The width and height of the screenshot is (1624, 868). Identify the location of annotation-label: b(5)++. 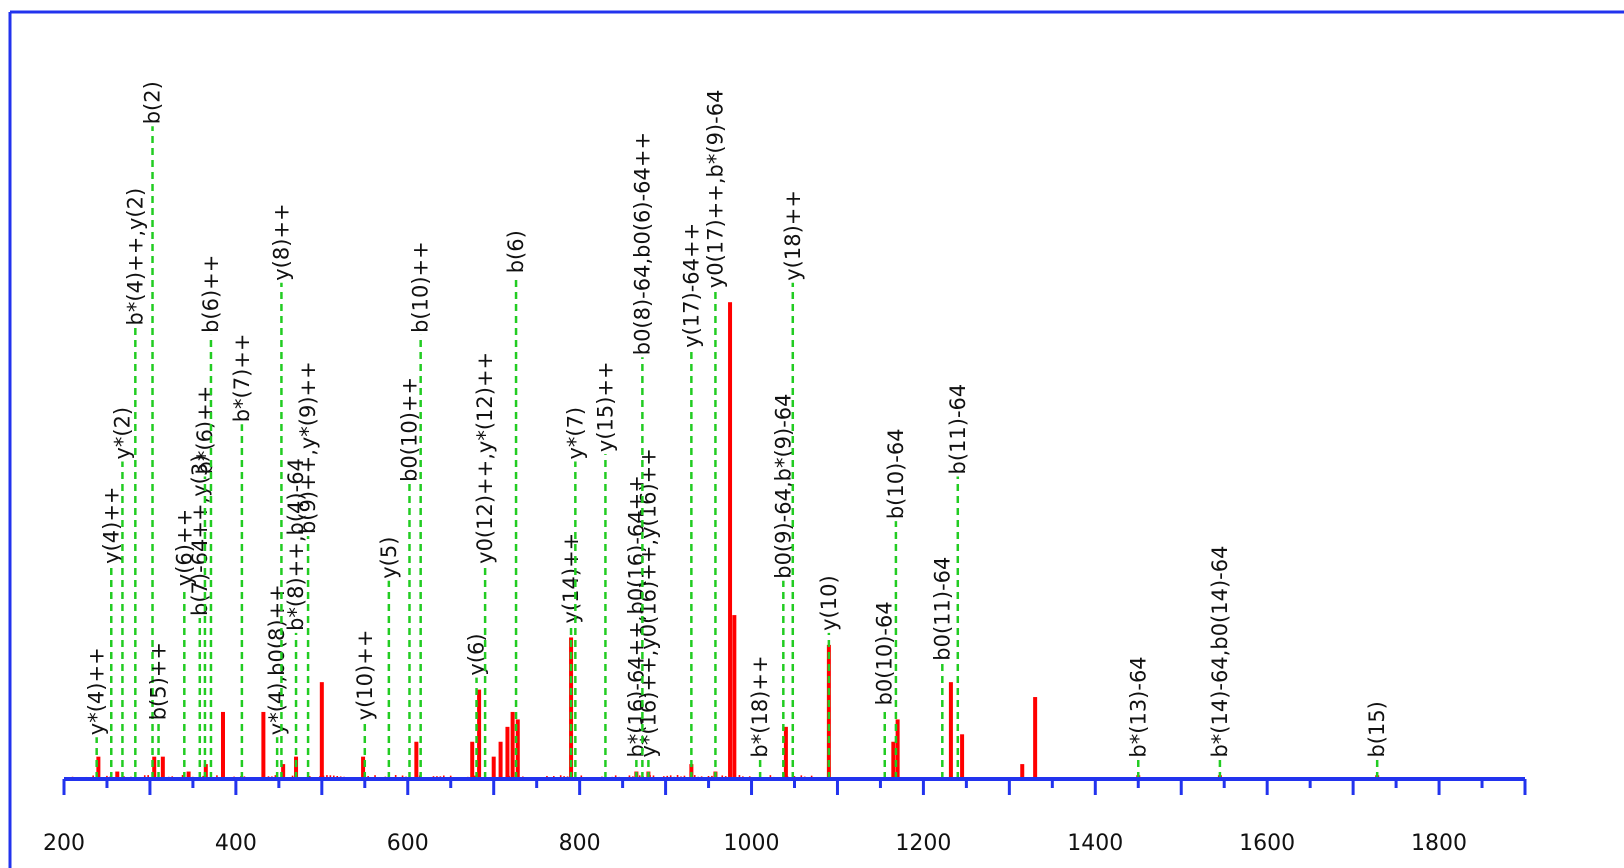
(159, 681).